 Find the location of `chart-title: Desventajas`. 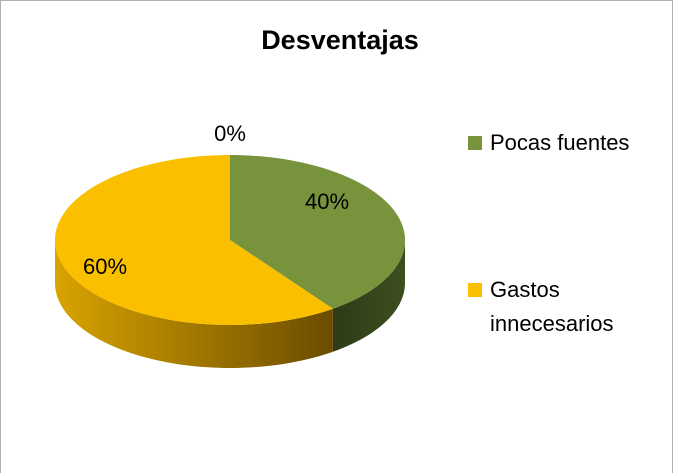

chart-title: Desventajas is located at coordinates (340, 40).